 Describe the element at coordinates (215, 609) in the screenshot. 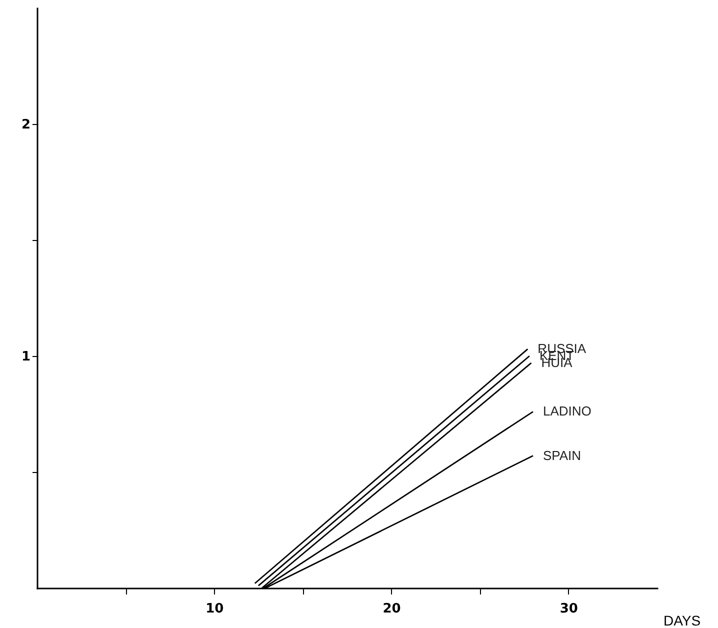

I see `x-tick-label: 10` at that location.